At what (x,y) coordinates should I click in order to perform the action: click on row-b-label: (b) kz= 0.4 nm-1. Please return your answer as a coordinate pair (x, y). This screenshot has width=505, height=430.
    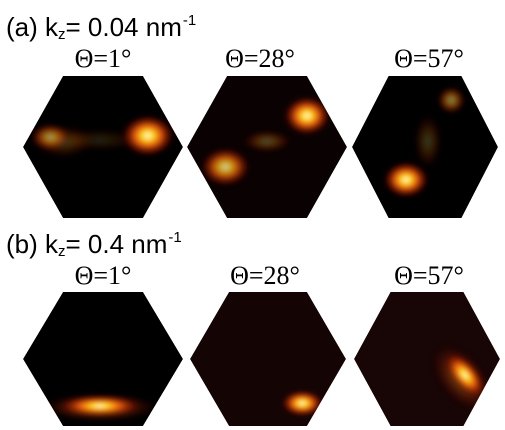
    Looking at the image, I should click on (94, 244).